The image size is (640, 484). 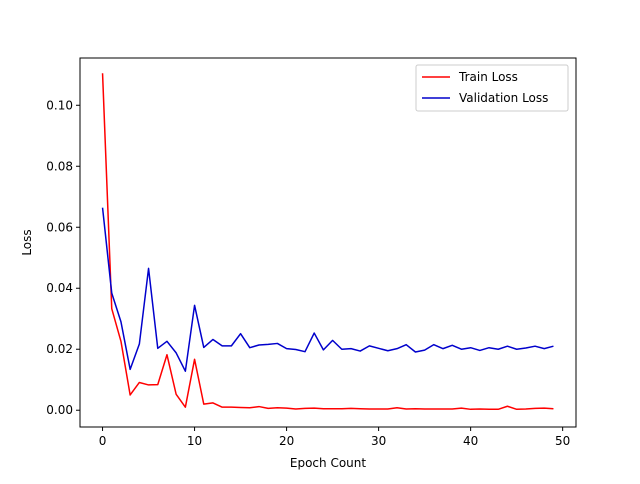 I want to click on x-tick-label: 30, so click(x=378, y=441).